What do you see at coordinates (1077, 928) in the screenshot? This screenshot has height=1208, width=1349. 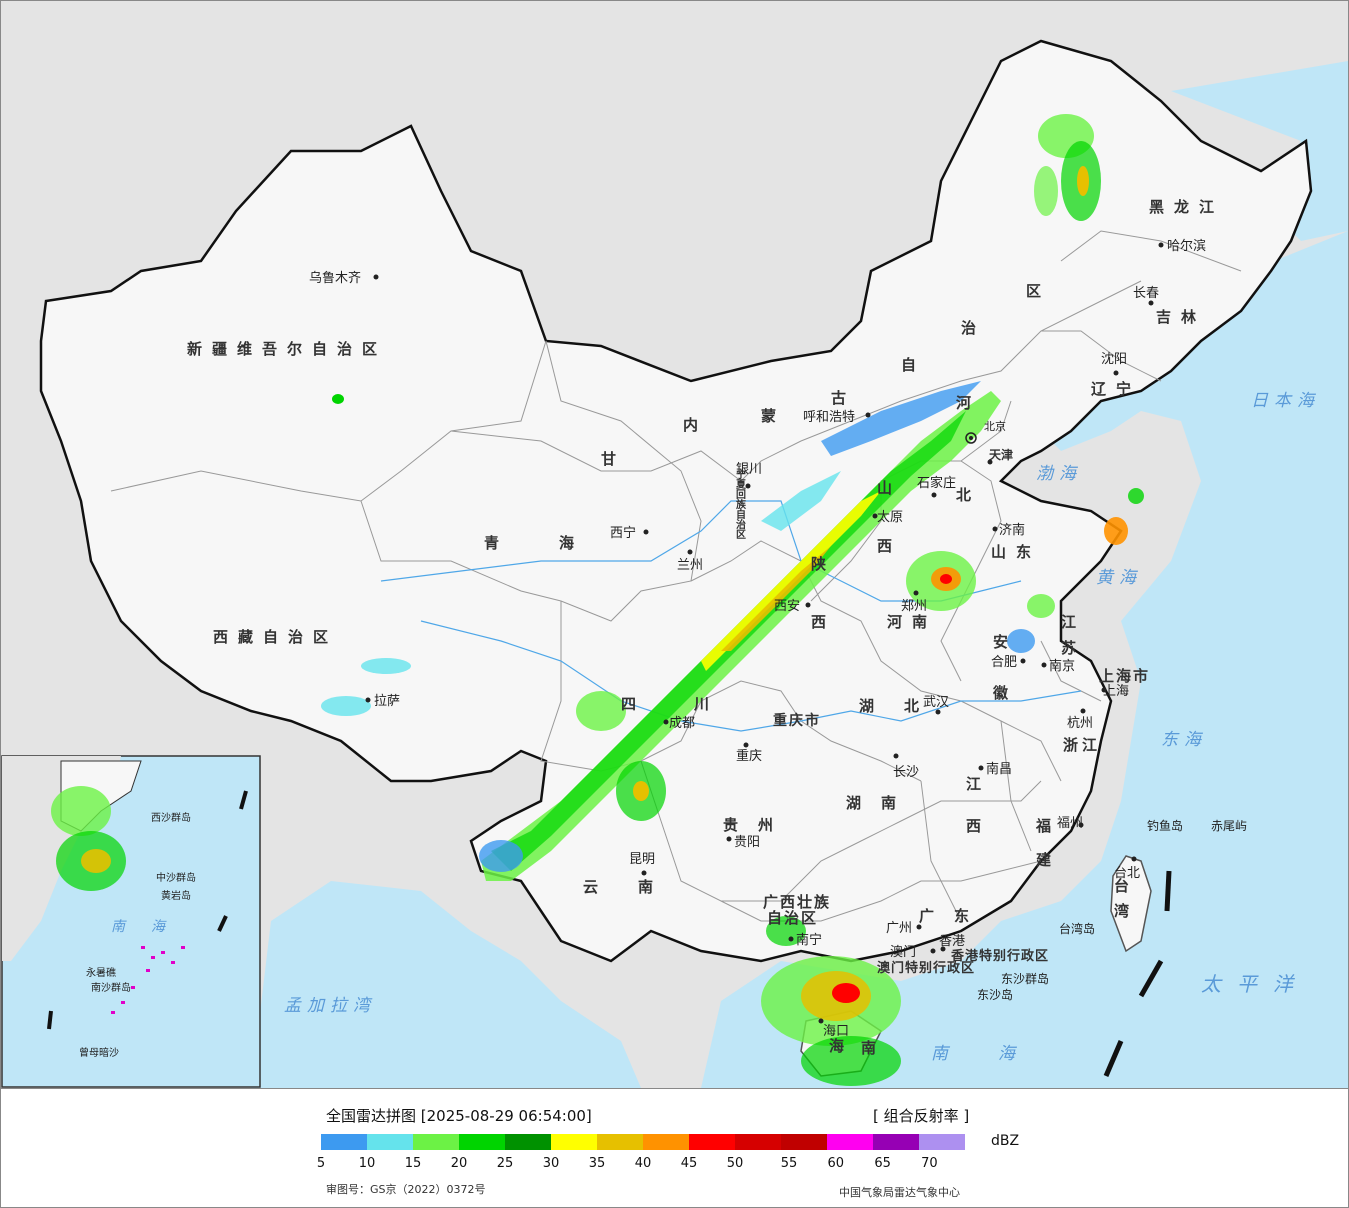 I see `taiwan-island-label: 台湾岛` at bounding box center [1077, 928].